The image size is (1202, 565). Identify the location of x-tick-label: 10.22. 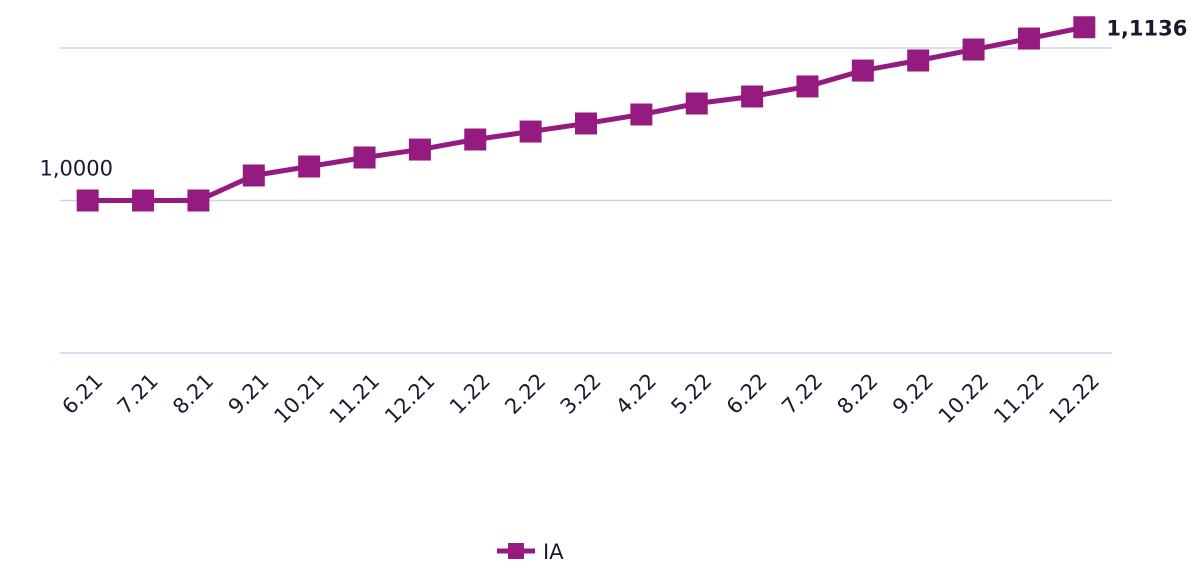
(963, 398).